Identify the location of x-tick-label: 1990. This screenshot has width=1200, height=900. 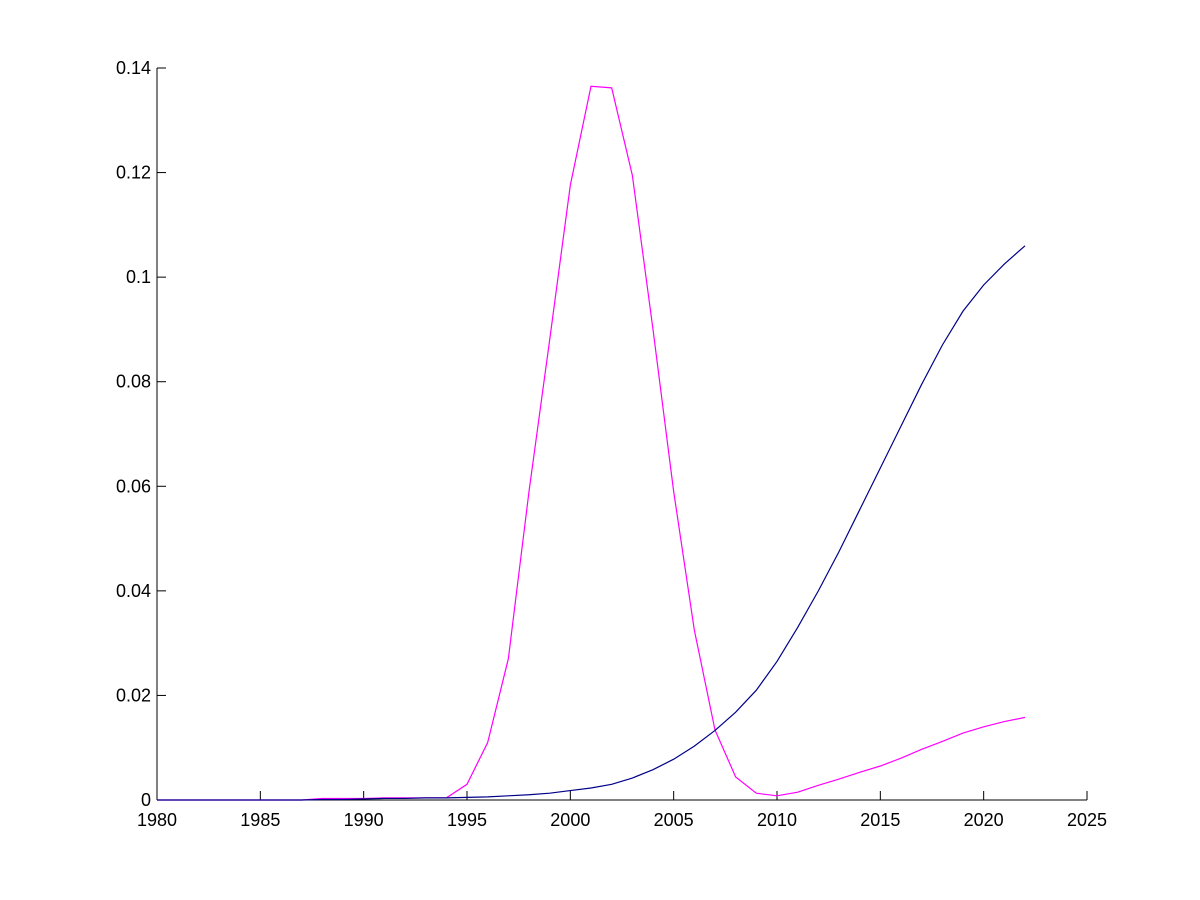
(364, 820).